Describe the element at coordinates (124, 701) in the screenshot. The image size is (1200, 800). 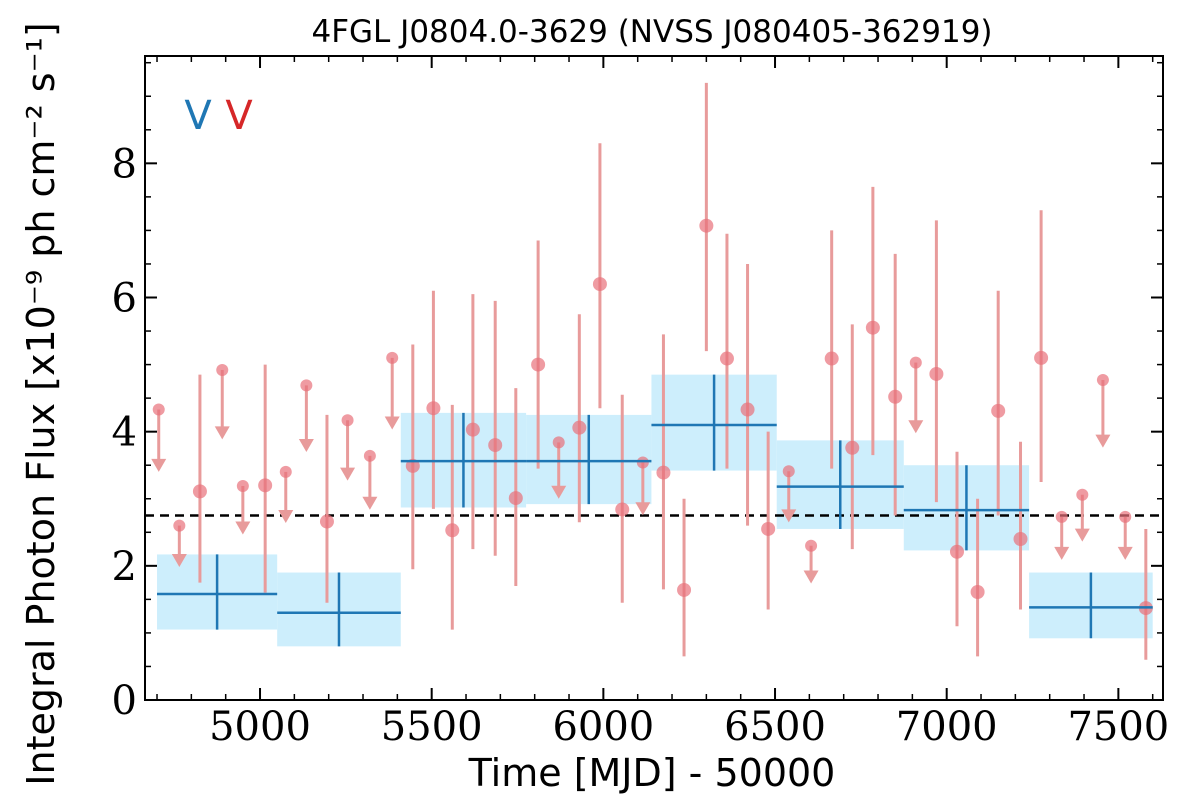
I see `y-tick-label: 0` at that location.